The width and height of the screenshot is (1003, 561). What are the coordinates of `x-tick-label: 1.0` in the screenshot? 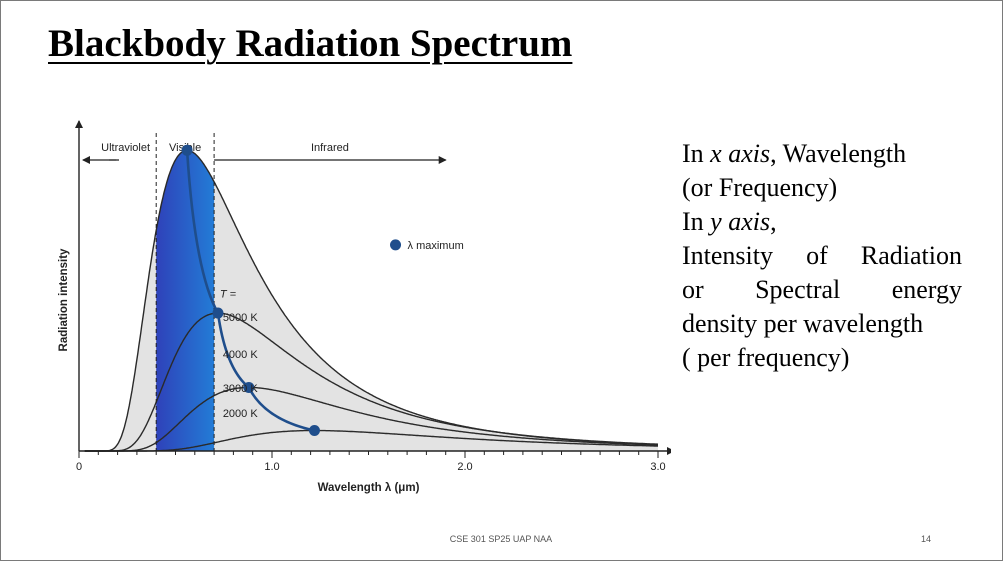 It's located at (271, 467).